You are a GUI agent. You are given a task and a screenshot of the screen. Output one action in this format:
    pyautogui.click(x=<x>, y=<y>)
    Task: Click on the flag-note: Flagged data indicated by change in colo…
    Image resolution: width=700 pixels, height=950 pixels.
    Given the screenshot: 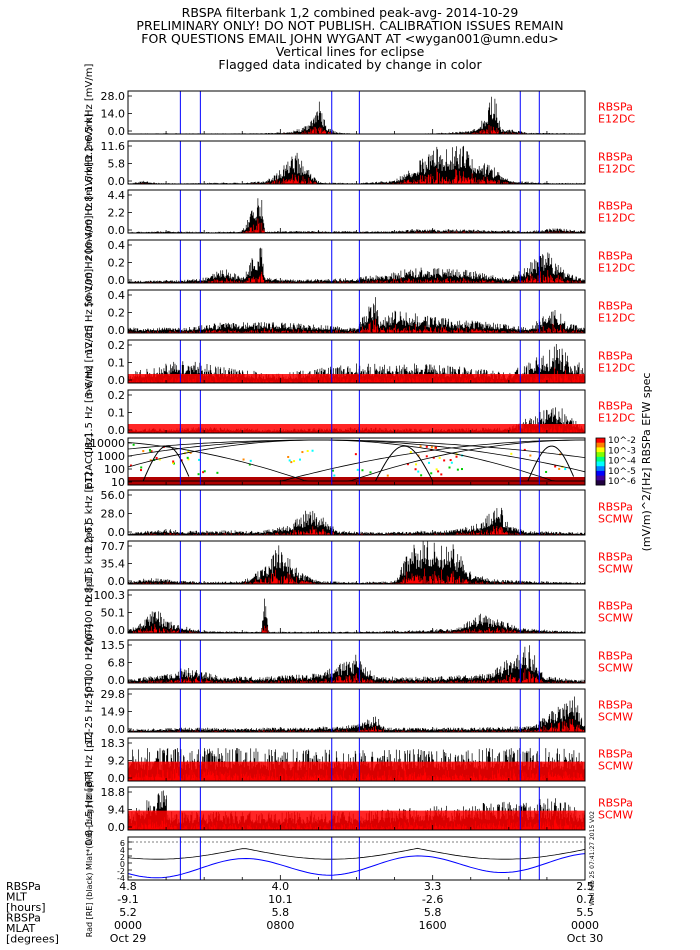 What is the action you would take?
    pyautogui.click(x=350, y=64)
    